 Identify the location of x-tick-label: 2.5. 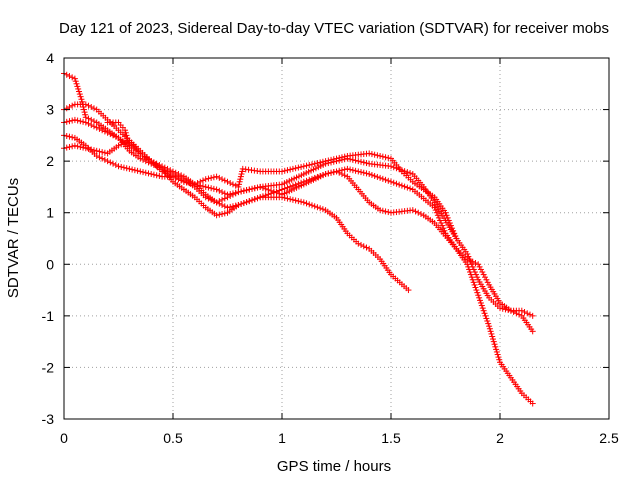
(609, 438).